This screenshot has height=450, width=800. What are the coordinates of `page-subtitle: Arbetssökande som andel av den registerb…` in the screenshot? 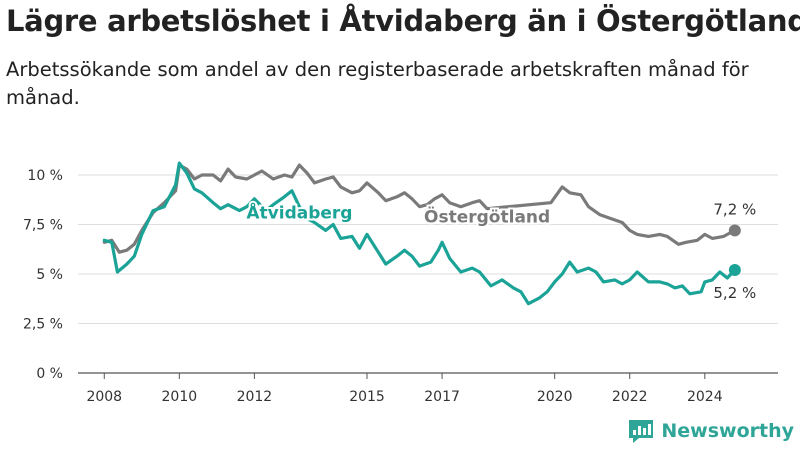 It's located at (377, 83).